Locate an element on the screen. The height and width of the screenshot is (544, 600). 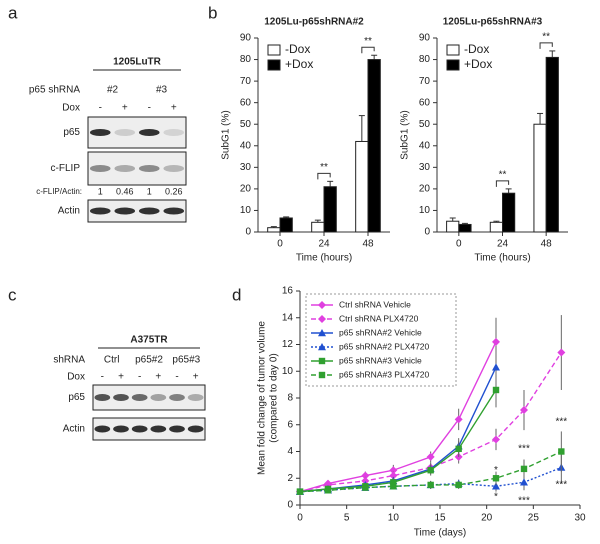
legend-label: Ctrl shRNA Vehicle is located at coordinates (375, 304).